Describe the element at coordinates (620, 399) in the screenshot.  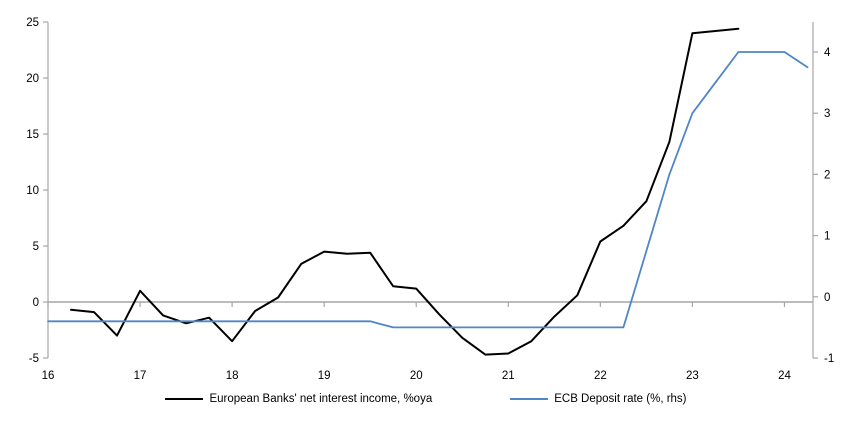
I see `legend-label-ecb: ECB Deposit rate (%, rhs)` at that location.